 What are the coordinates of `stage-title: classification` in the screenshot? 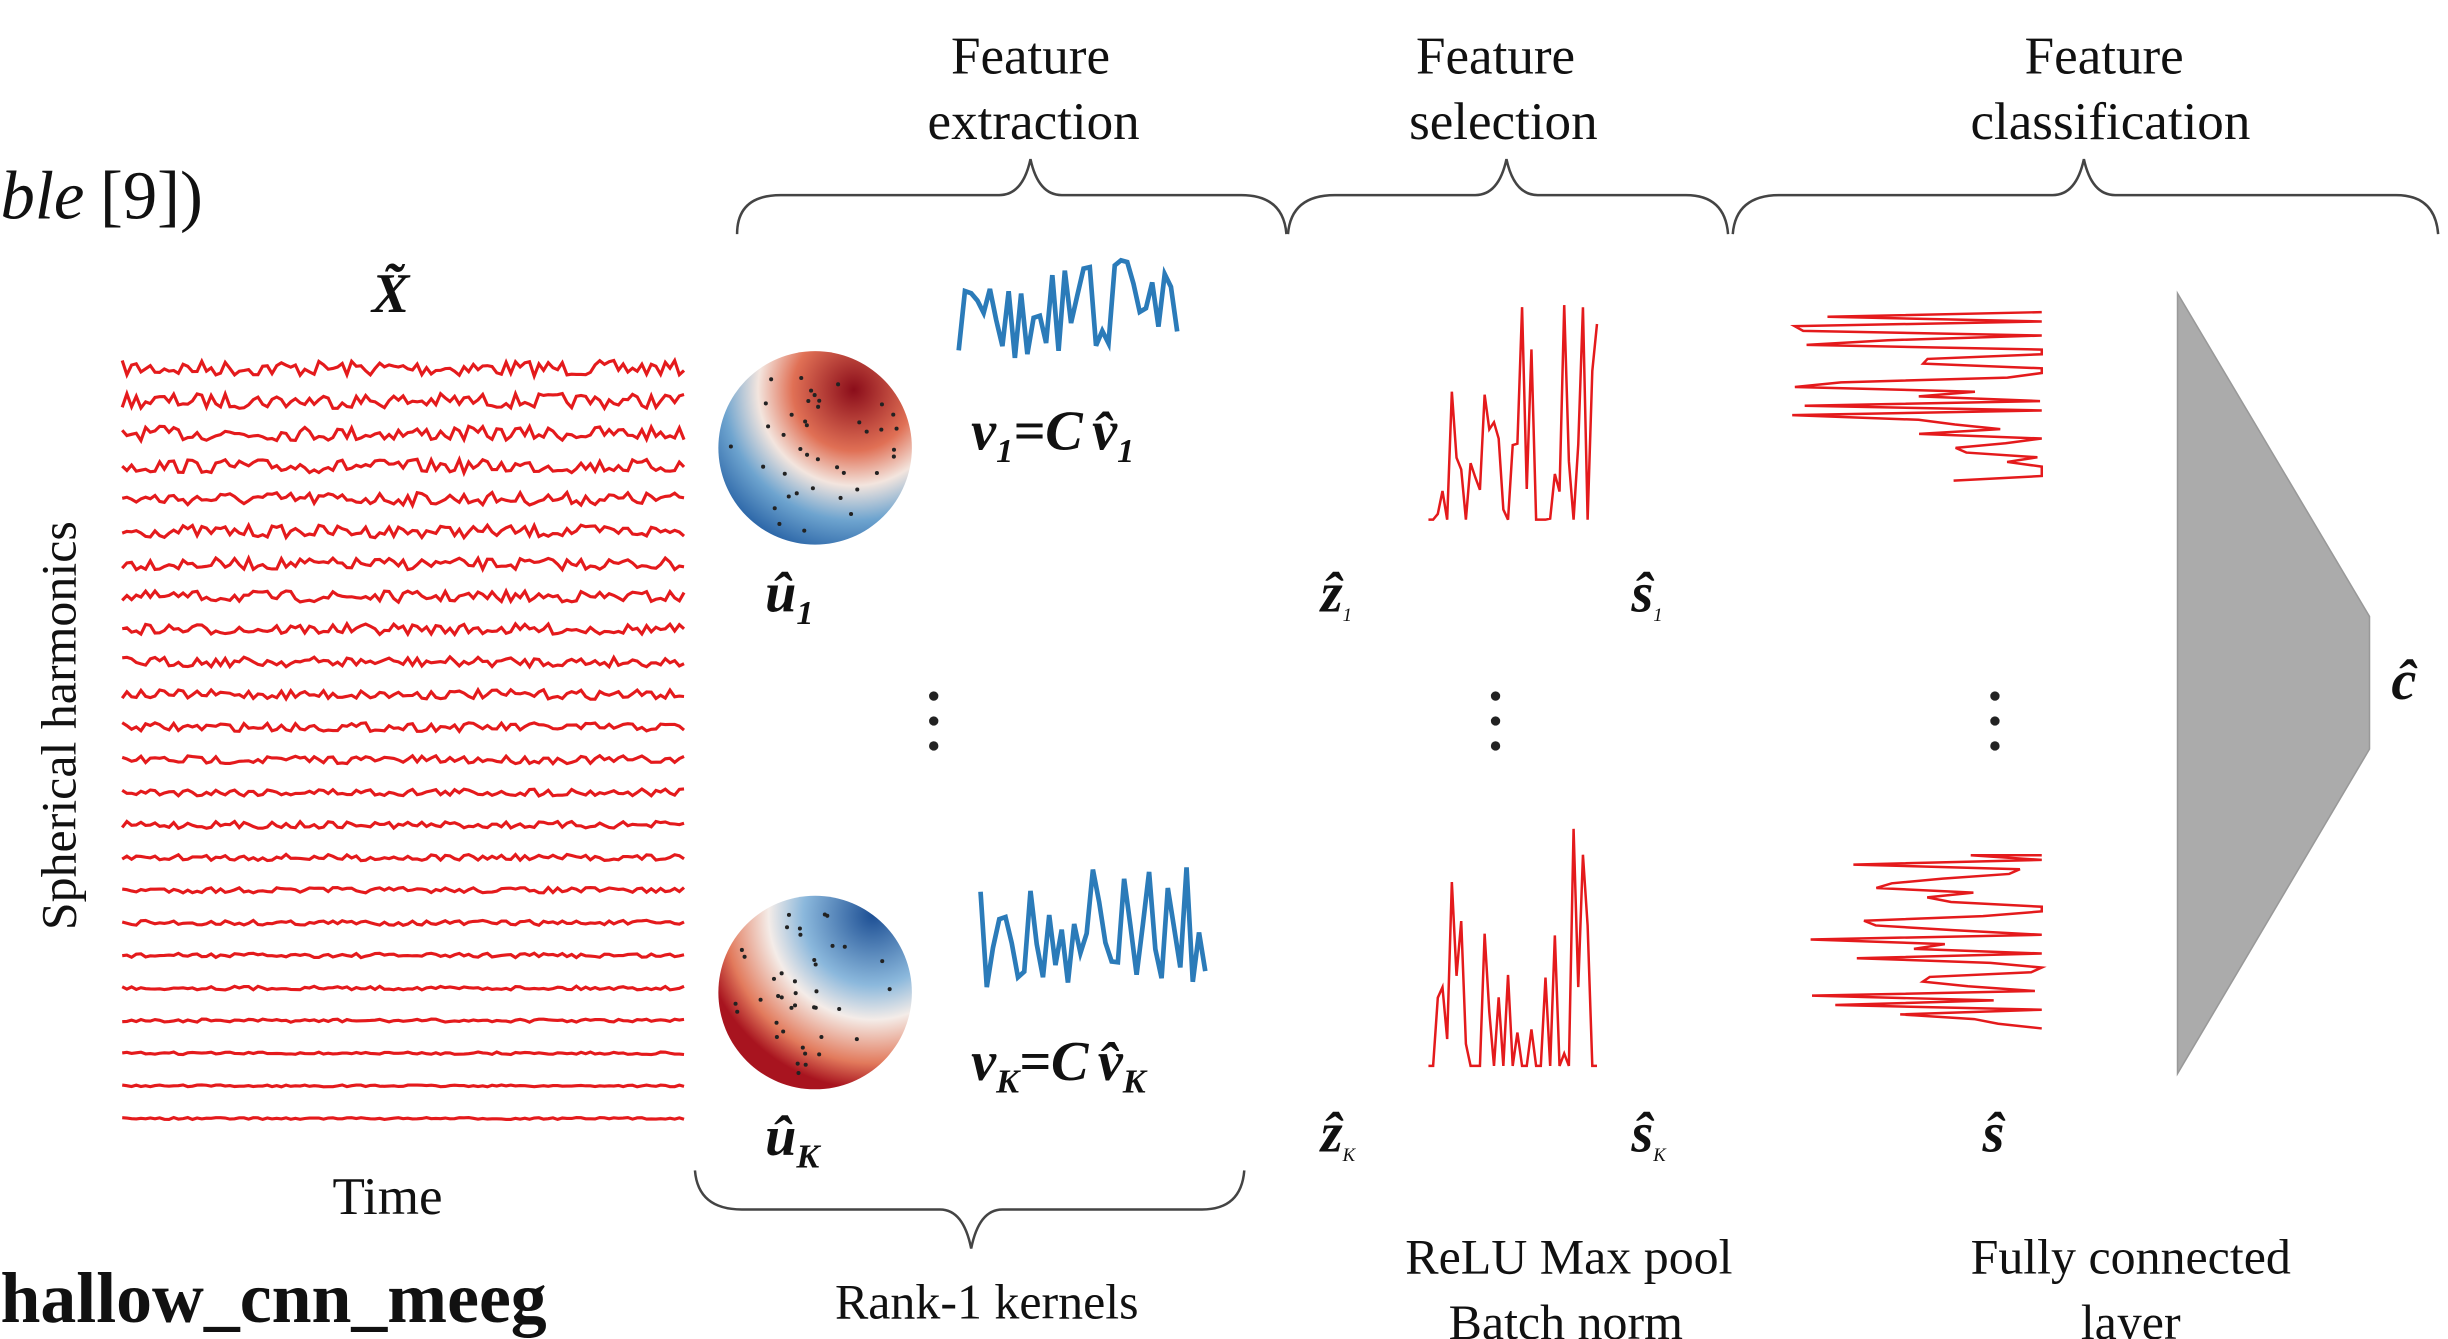 It's located at (2110, 122).